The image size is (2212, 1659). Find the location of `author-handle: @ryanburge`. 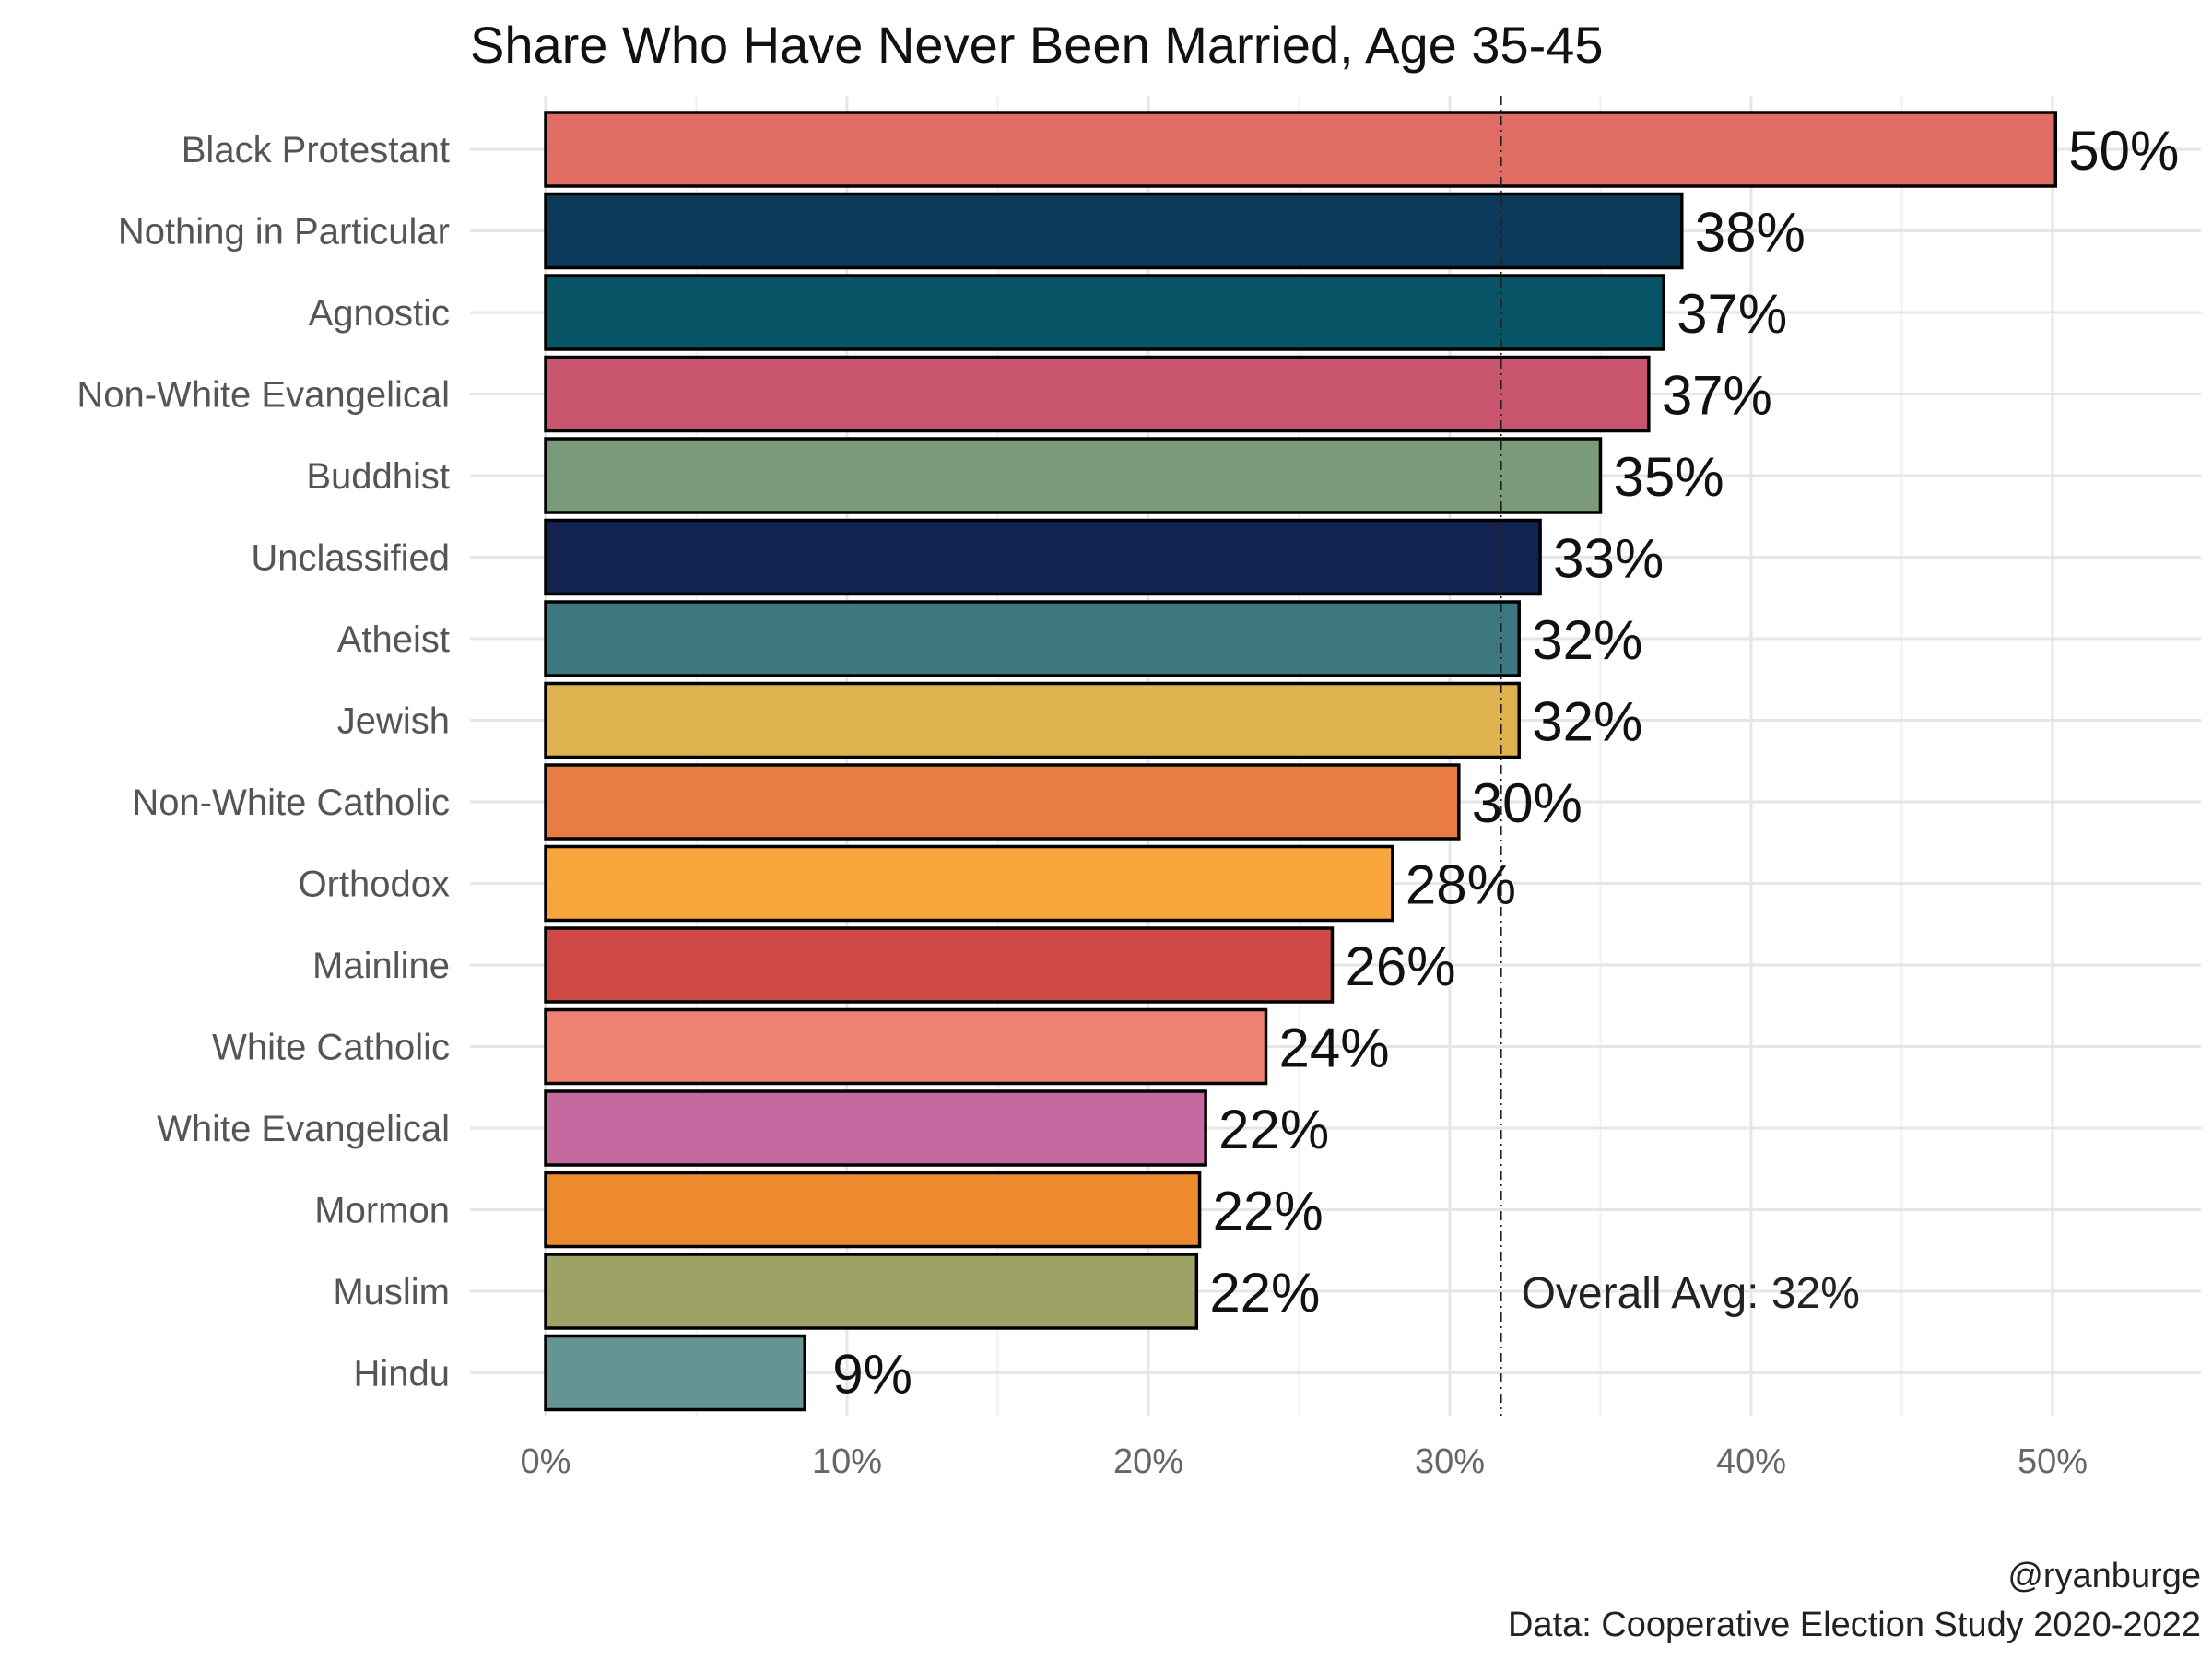

author-handle: @ryanburge is located at coordinates (2104, 1576).